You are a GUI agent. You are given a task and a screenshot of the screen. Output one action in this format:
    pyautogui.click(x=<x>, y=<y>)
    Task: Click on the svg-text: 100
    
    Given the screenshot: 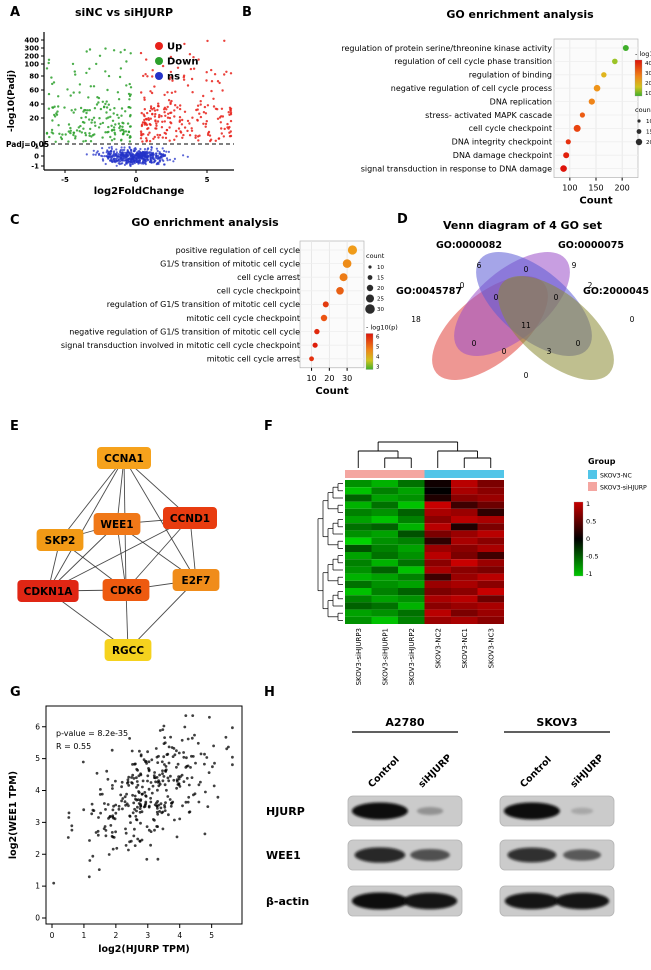 What is the action you would take?
    pyautogui.click(x=31, y=65)
    